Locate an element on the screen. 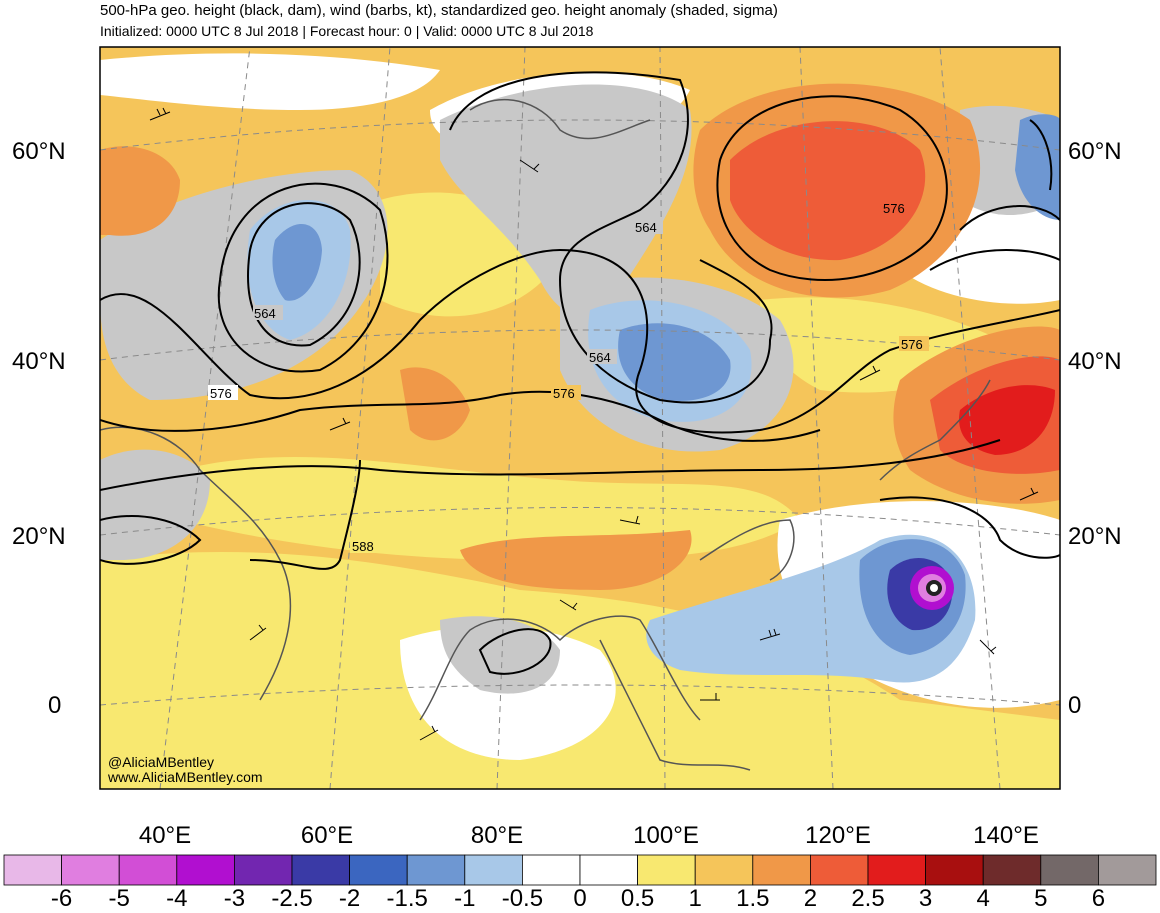 The height and width of the screenshot is (913, 1160). contour-label-576-manchuria: 576 is located at coordinates (894, 208).